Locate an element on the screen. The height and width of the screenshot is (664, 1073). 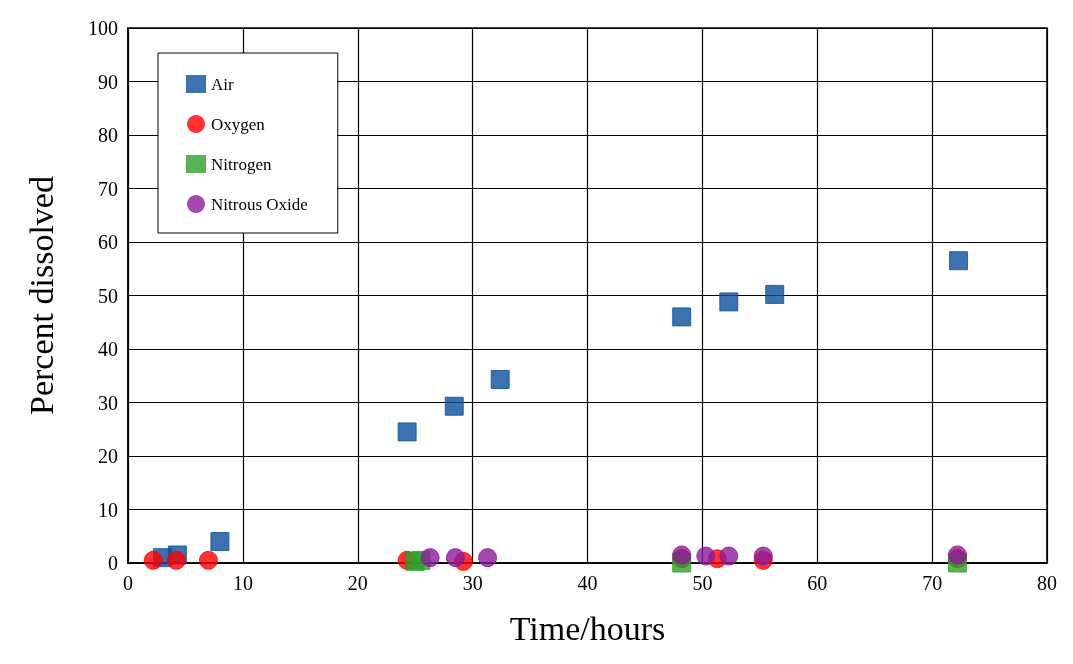
y-tick-label: 100 is located at coordinates (103, 28).